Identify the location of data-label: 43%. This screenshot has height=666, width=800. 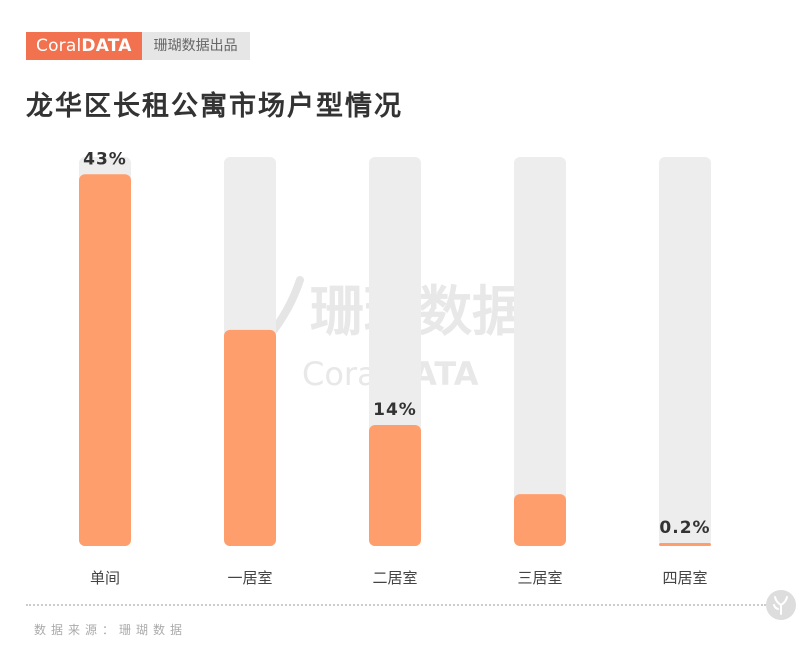
(105, 159).